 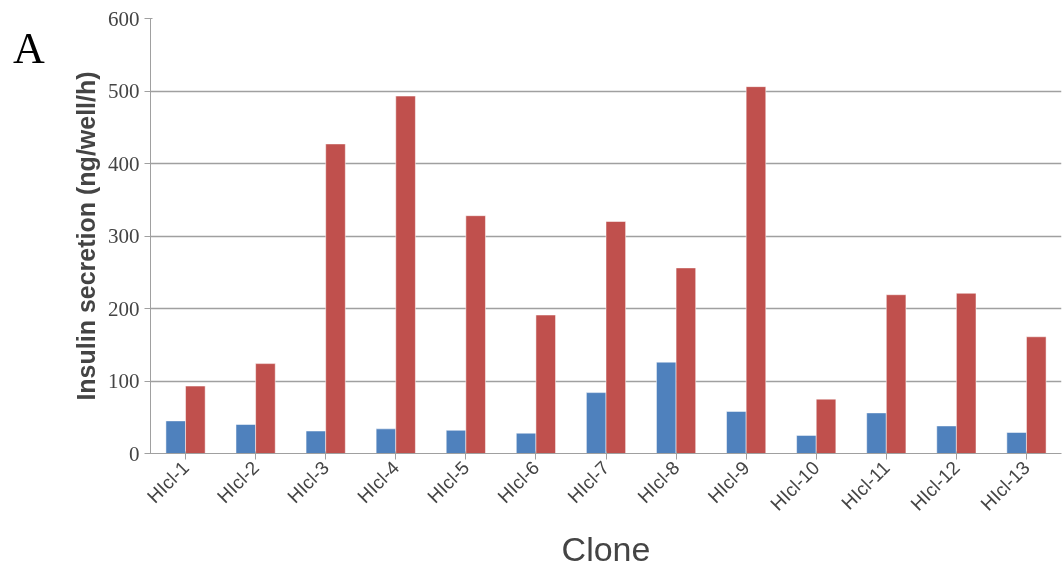 What do you see at coordinates (124, 308) in the screenshot?
I see `y-tick-label: 200` at bounding box center [124, 308].